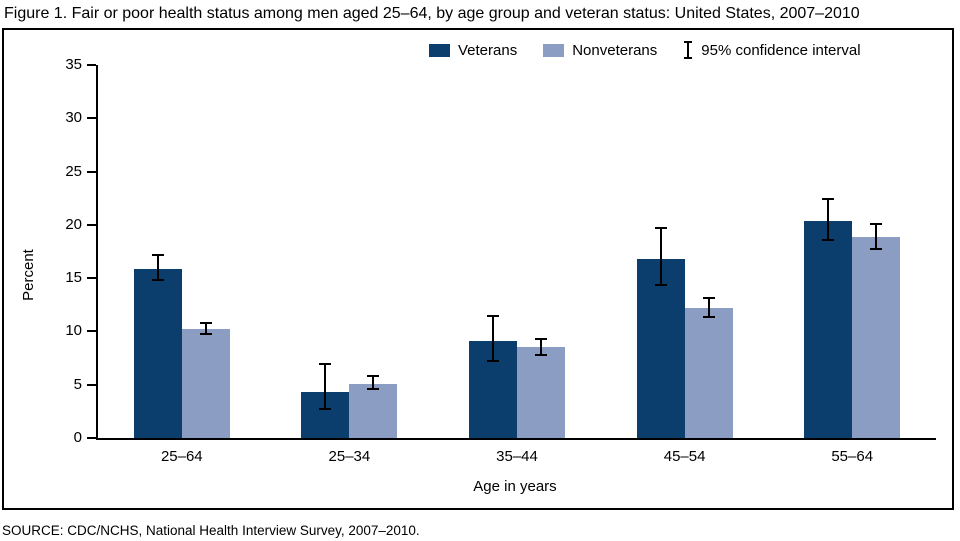  I want to click on error-bar-nonveterans-25–64, so click(205, 328).